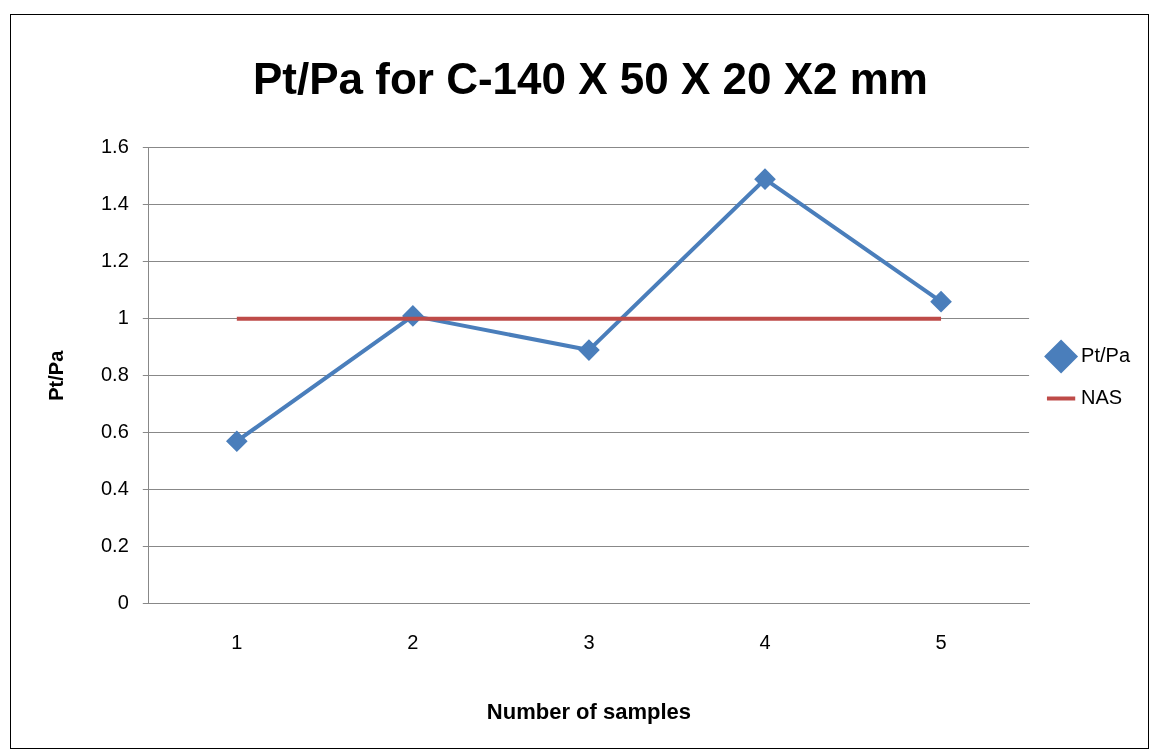 Image resolution: width=1149 pixels, height=749 pixels. Describe the element at coordinates (589, 642) in the screenshot. I see `x-tick-label: 3` at that location.